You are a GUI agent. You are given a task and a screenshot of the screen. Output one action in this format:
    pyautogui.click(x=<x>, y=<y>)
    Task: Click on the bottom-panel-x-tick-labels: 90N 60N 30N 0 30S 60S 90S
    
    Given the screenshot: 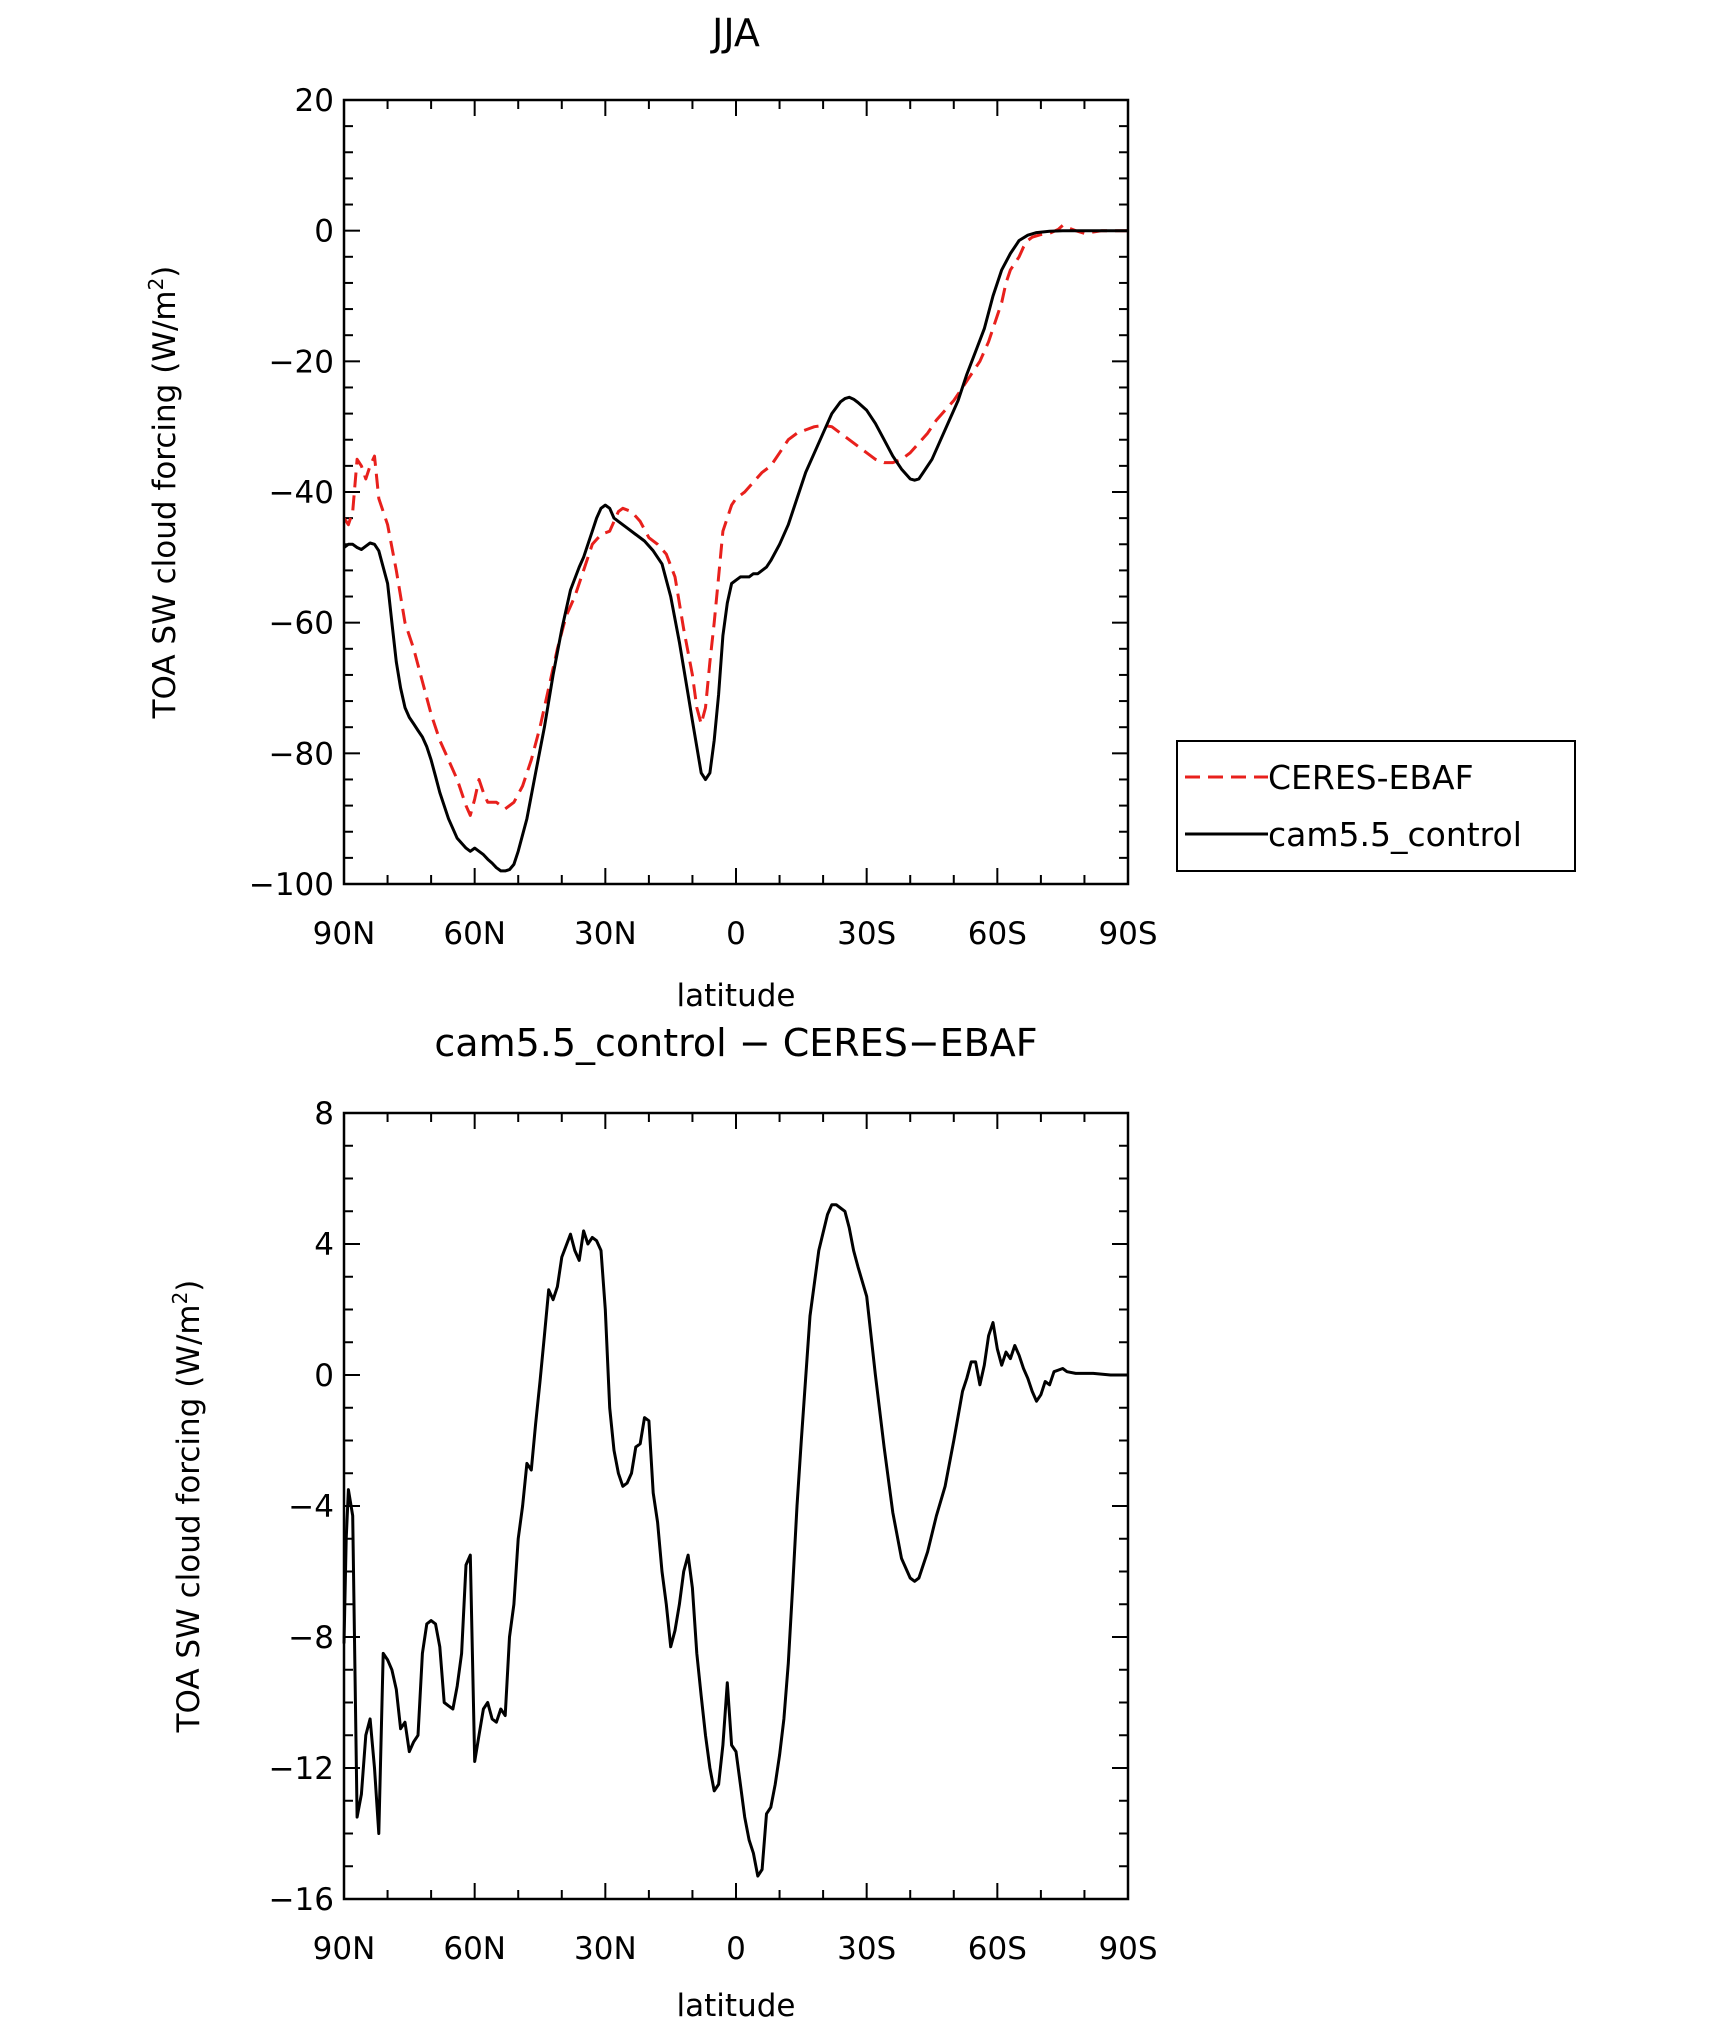 What is the action you would take?
    pyautogui.click(x=735, y=1949)
    